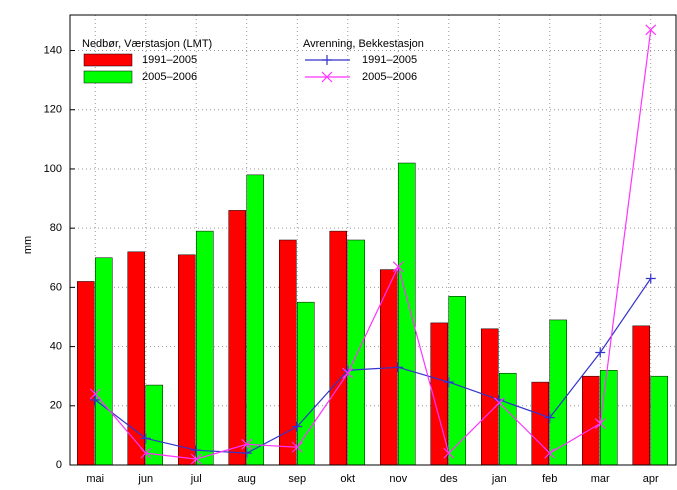 This screenshot has height=490, width=677. I want to click on x-tick-label: sep, so click(297, 479).